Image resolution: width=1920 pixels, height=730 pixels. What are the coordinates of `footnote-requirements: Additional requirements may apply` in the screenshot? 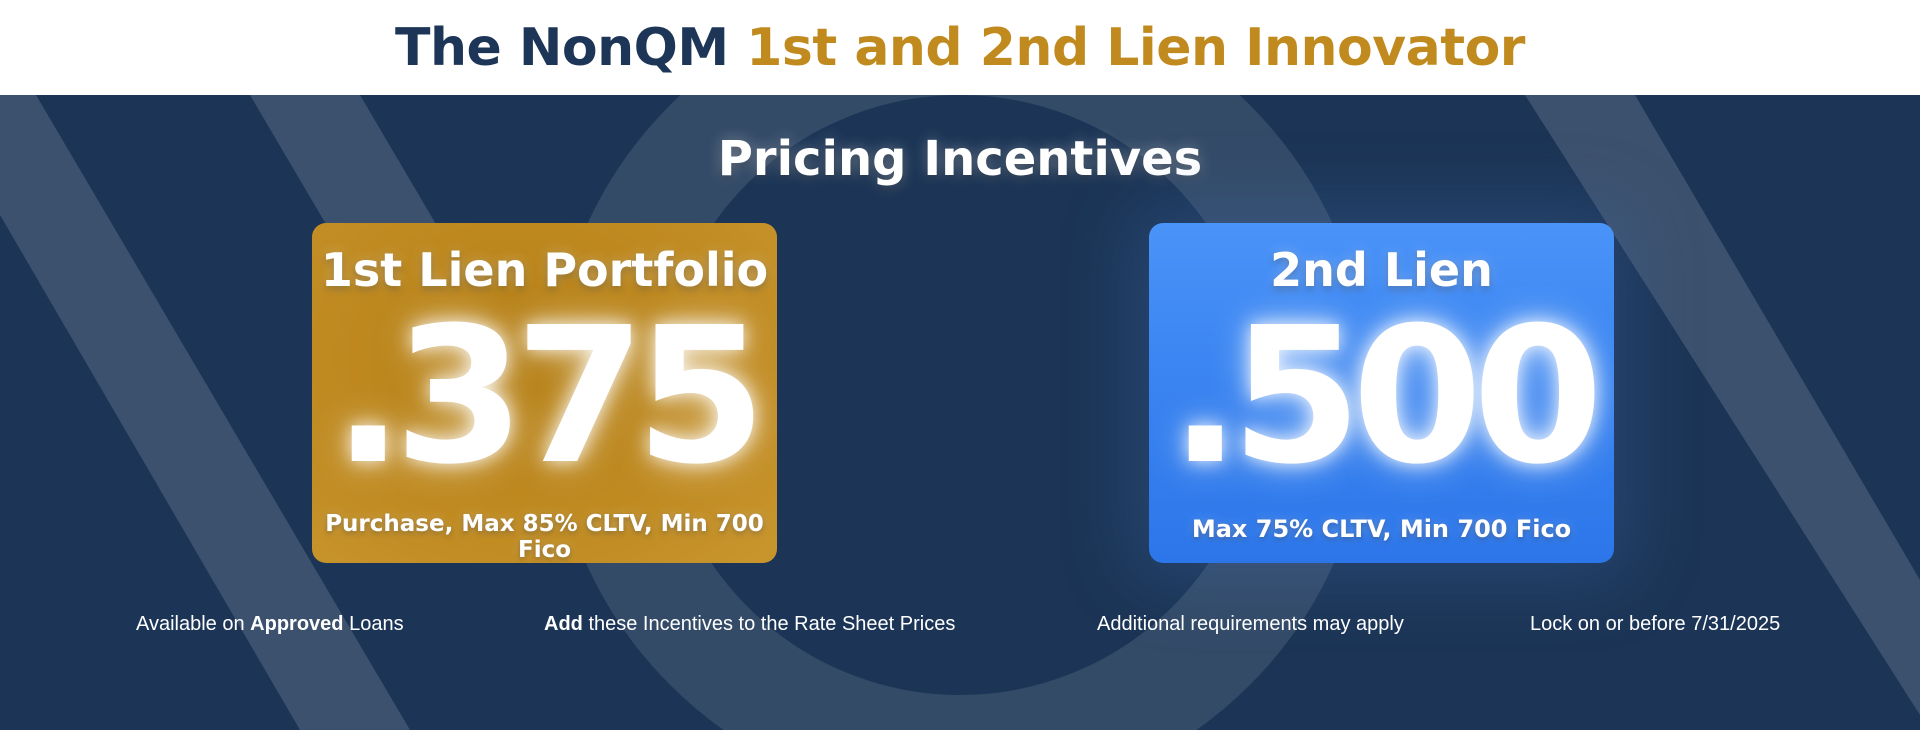 It's located at (1250, 624).